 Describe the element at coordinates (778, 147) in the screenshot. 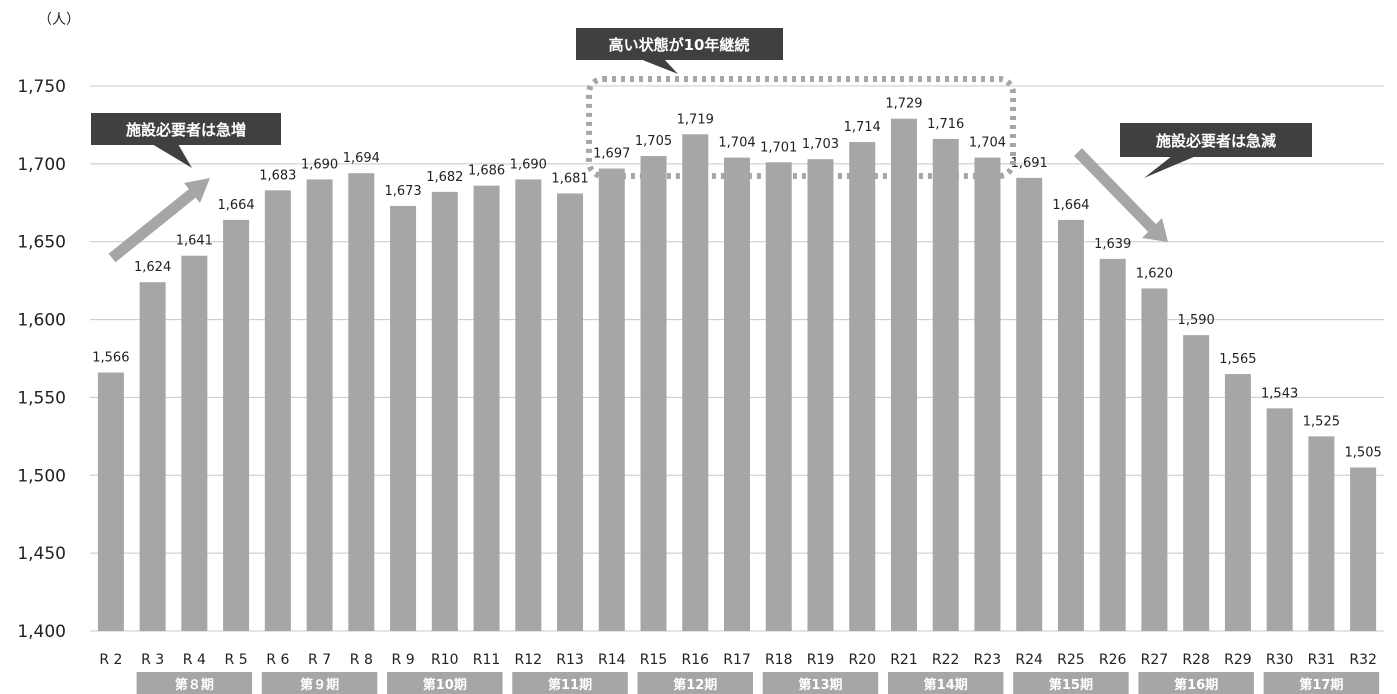

I see `data-label: 1,701` at that location.